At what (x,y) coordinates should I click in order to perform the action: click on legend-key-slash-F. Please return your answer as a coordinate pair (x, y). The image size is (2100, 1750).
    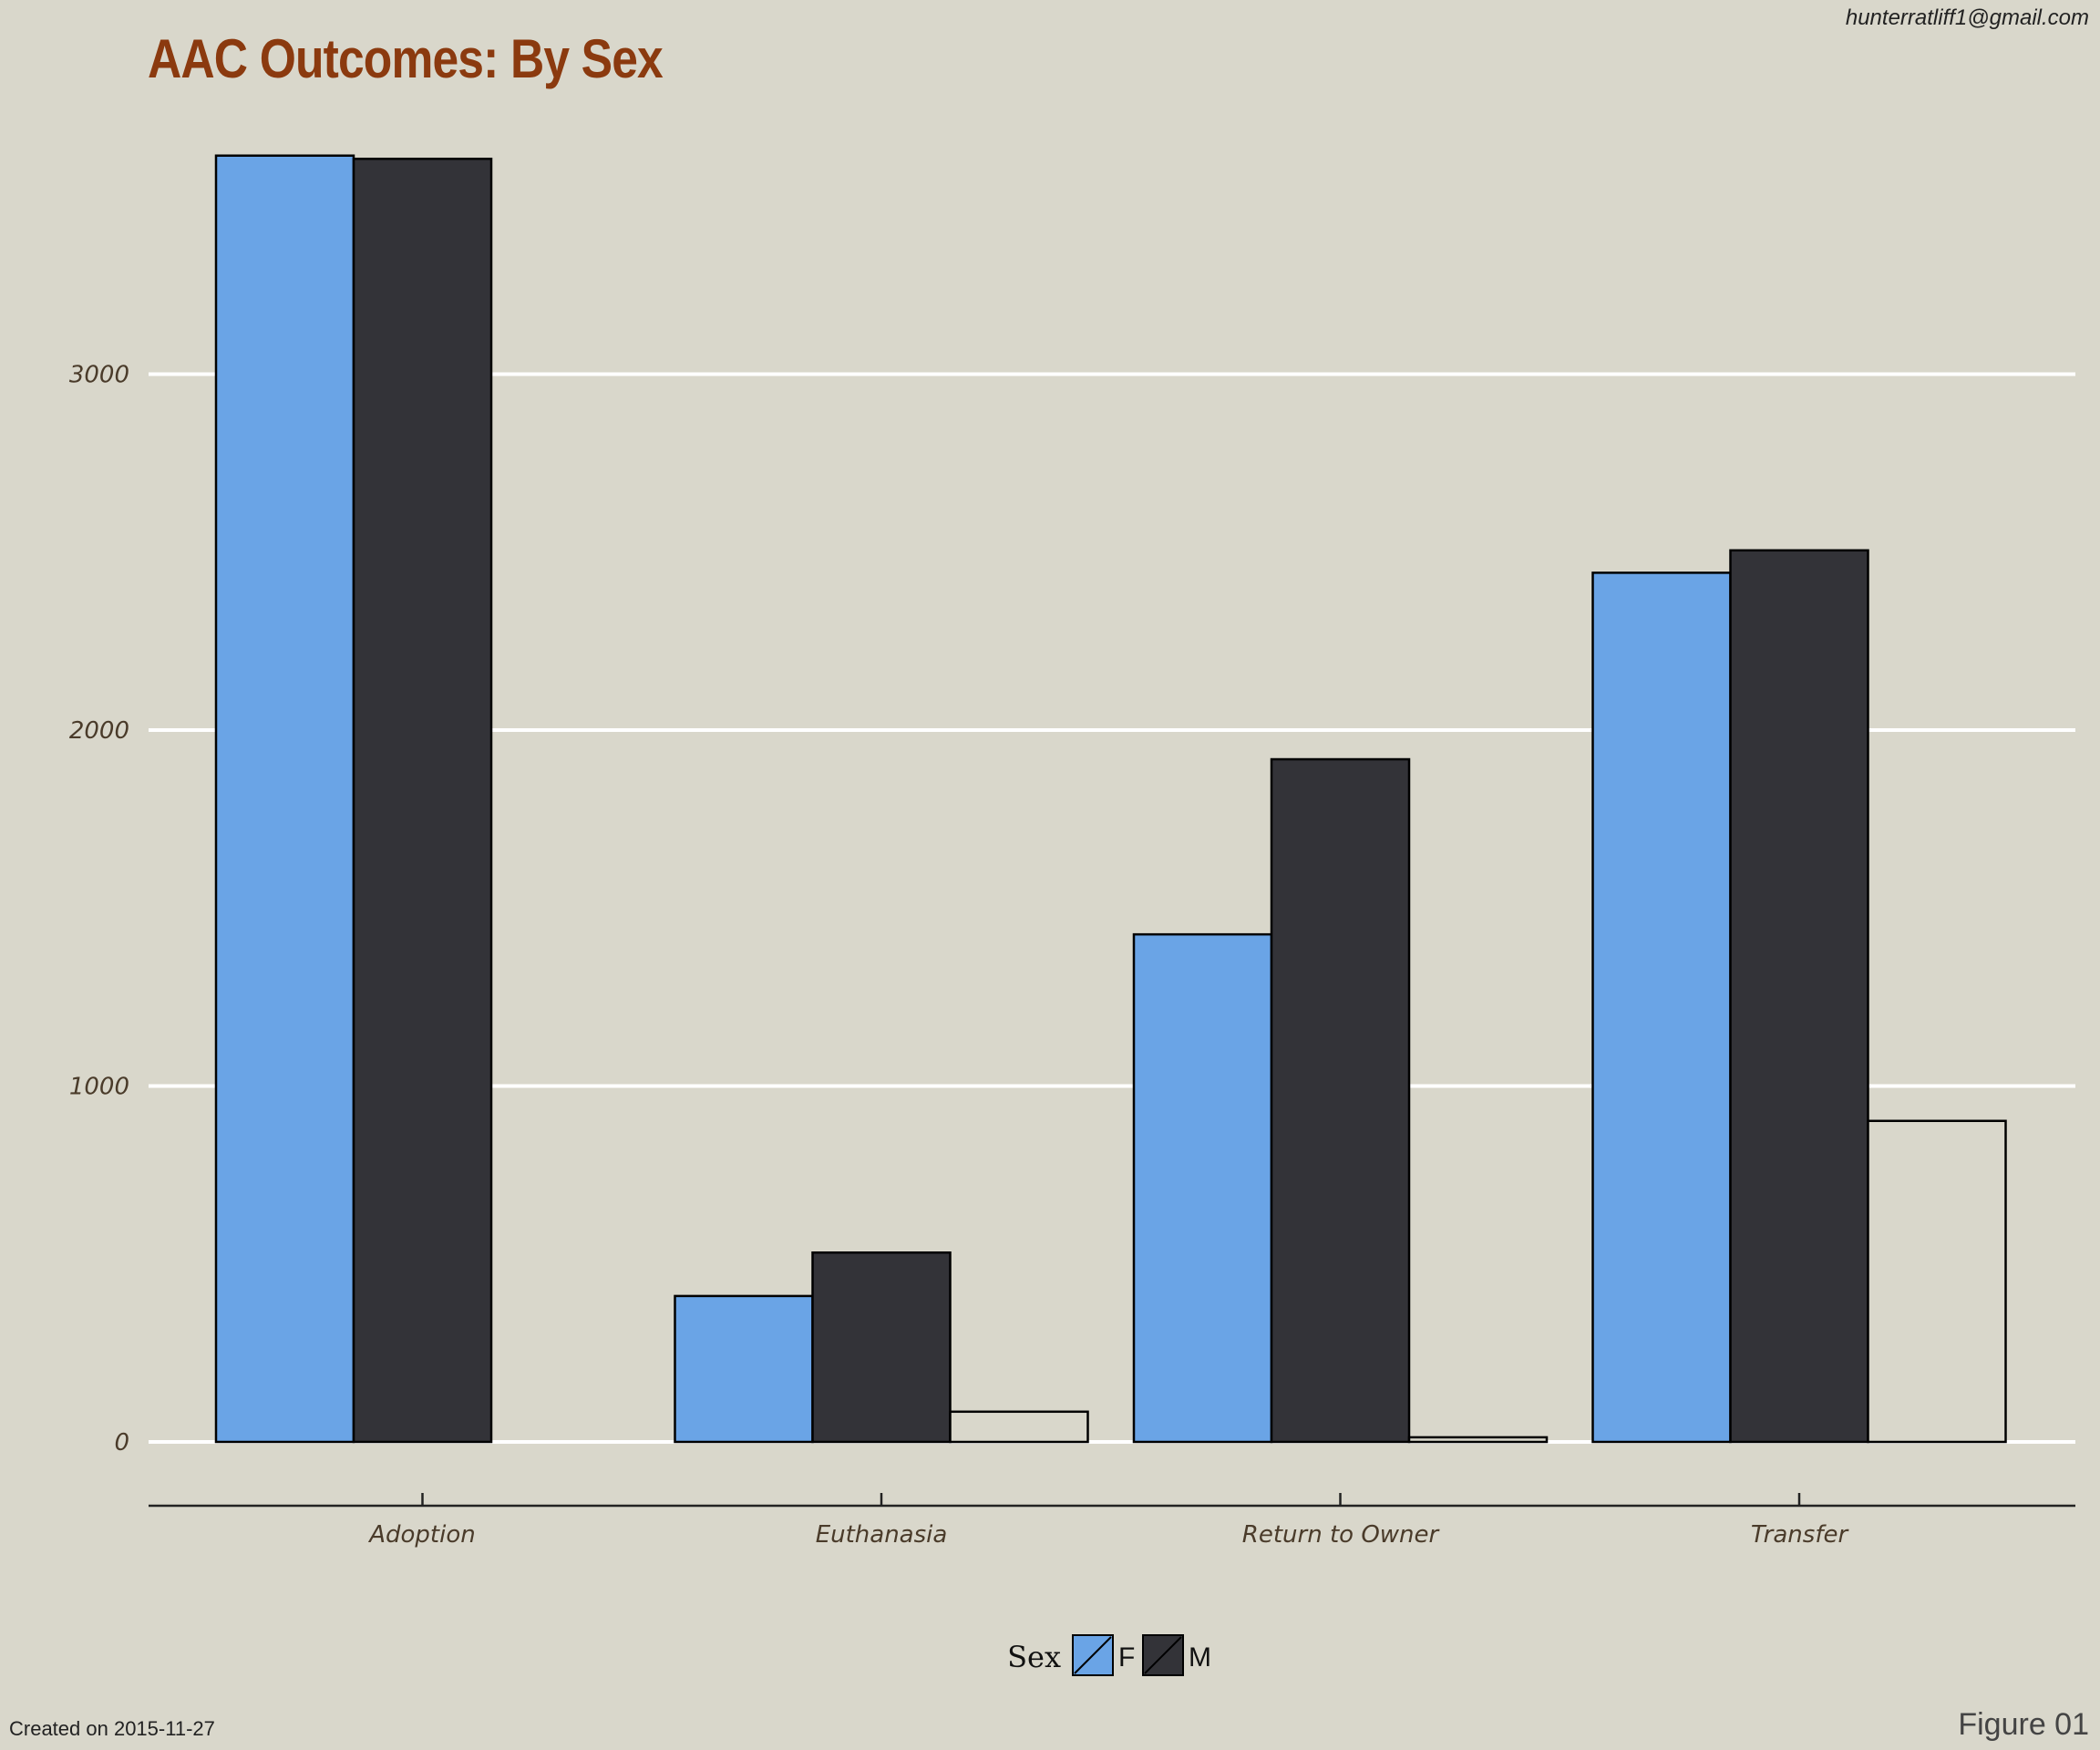
    Looking at the image, I should click on (1093, 1655).